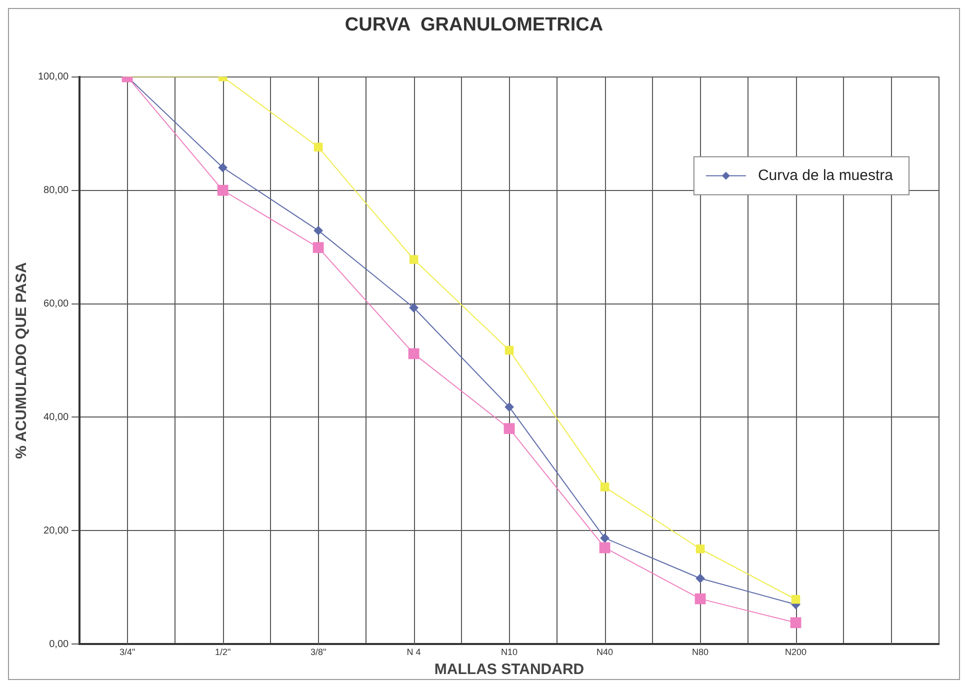  What do you see at coordinates (222, 652) in the screenshot?
I see `x-tick-label: 1/2"` at bounding box center [222, 652].